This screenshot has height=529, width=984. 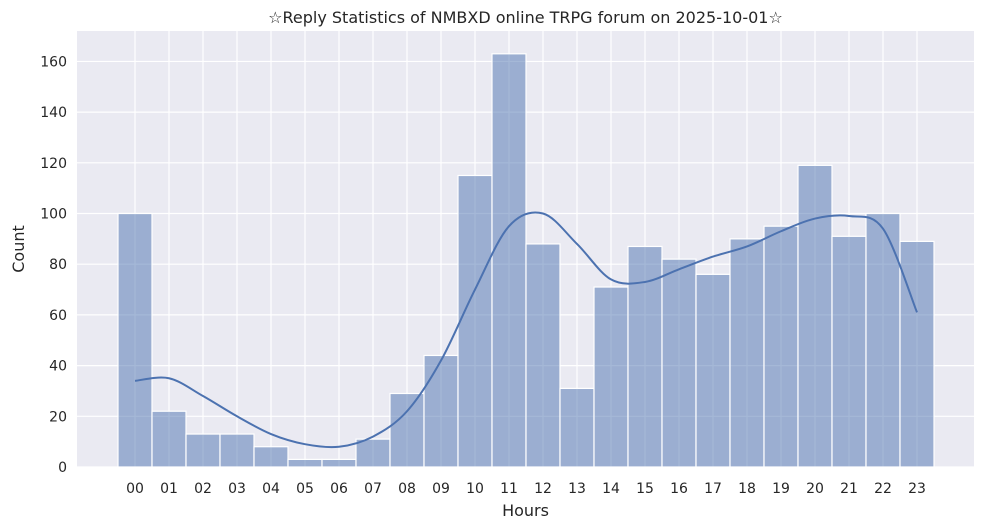 I want to click on x-tick-label: 09, so click(x=441, y=489).